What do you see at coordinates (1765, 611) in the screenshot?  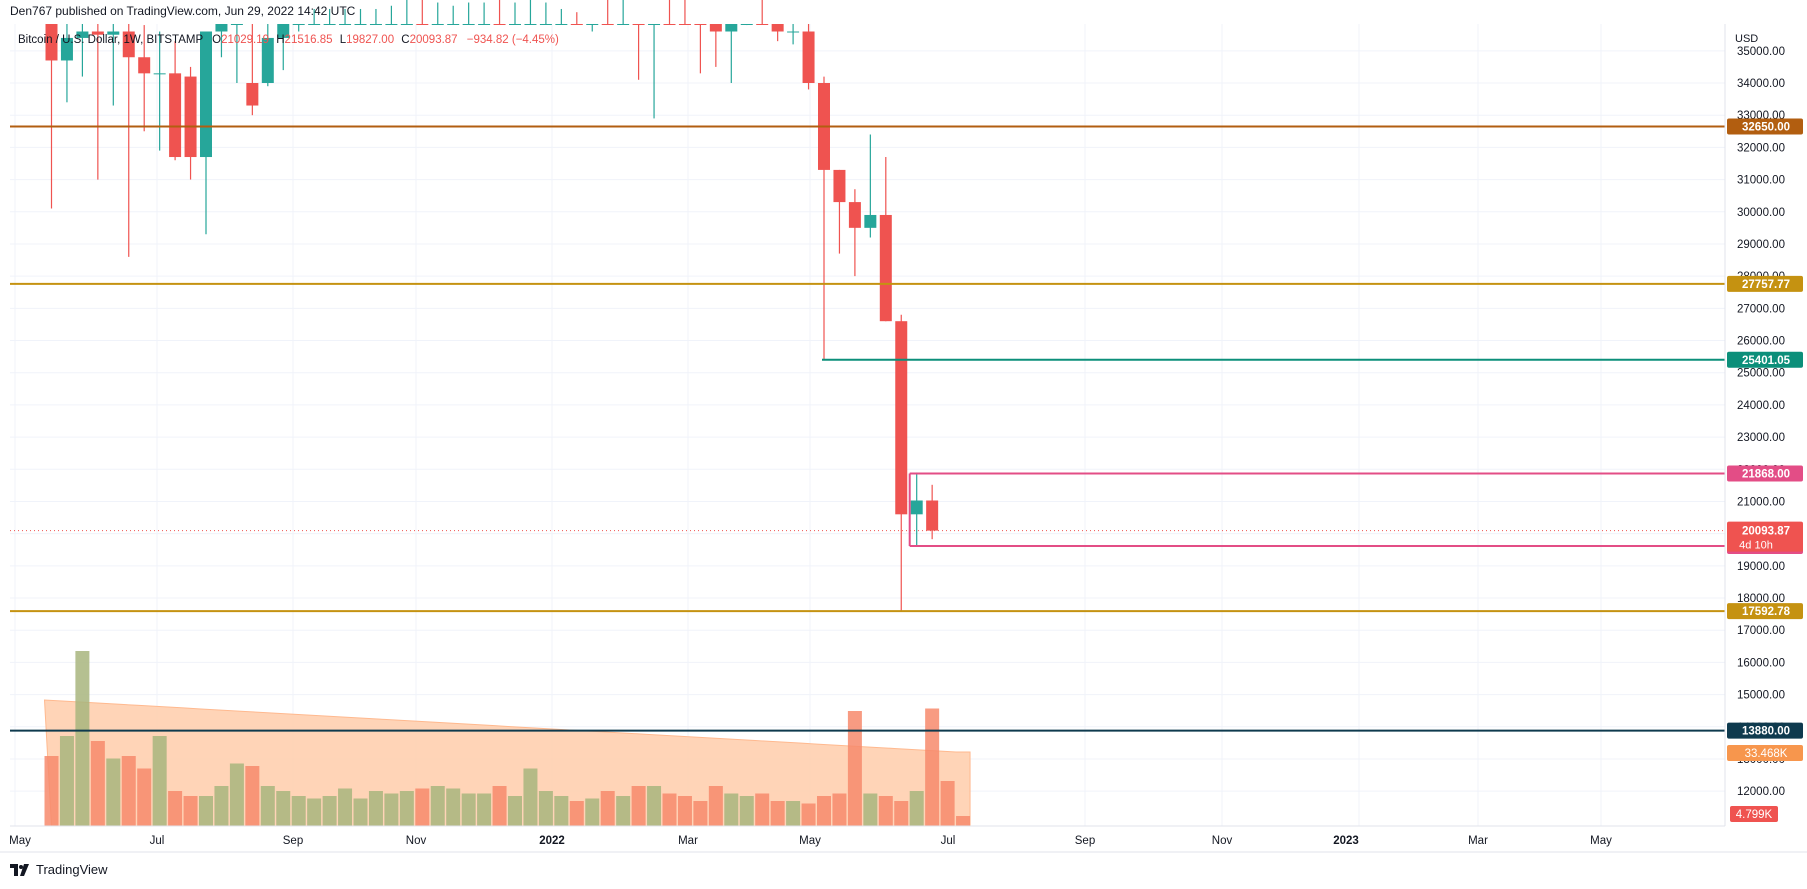 I see `price-tag: 17592.78` at bounding box center [1765, 611].